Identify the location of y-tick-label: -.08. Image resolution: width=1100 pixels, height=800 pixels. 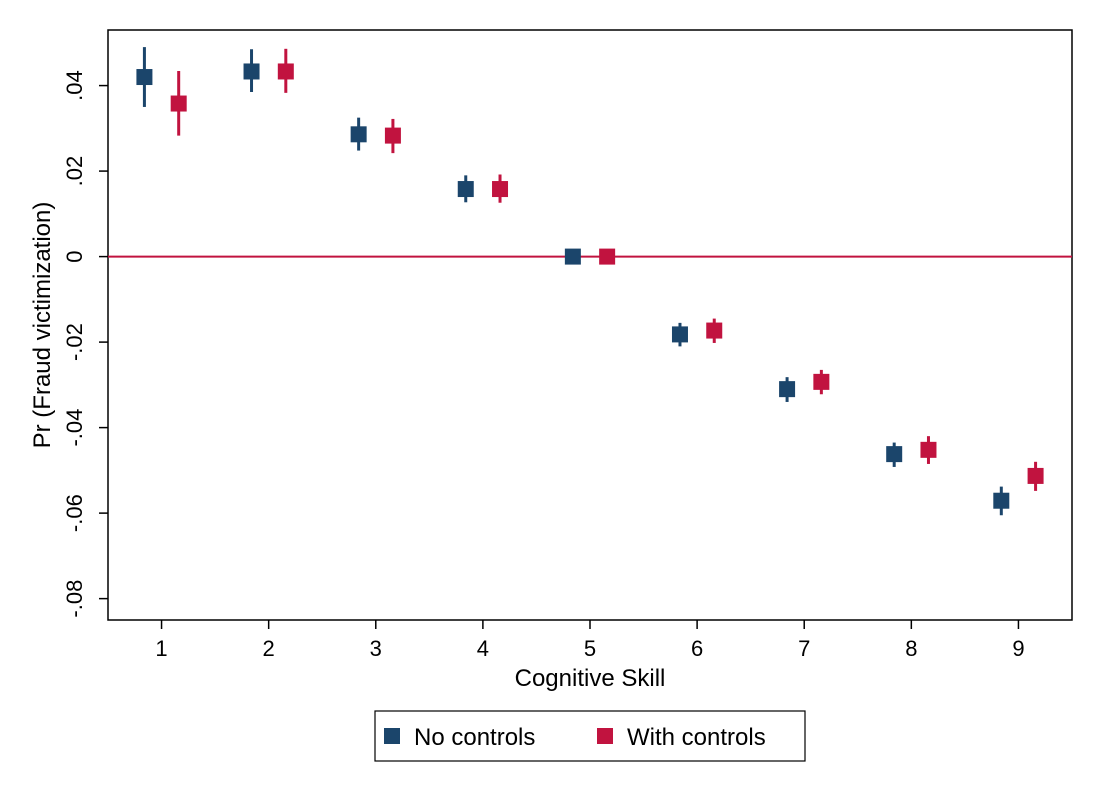
(74, 599).